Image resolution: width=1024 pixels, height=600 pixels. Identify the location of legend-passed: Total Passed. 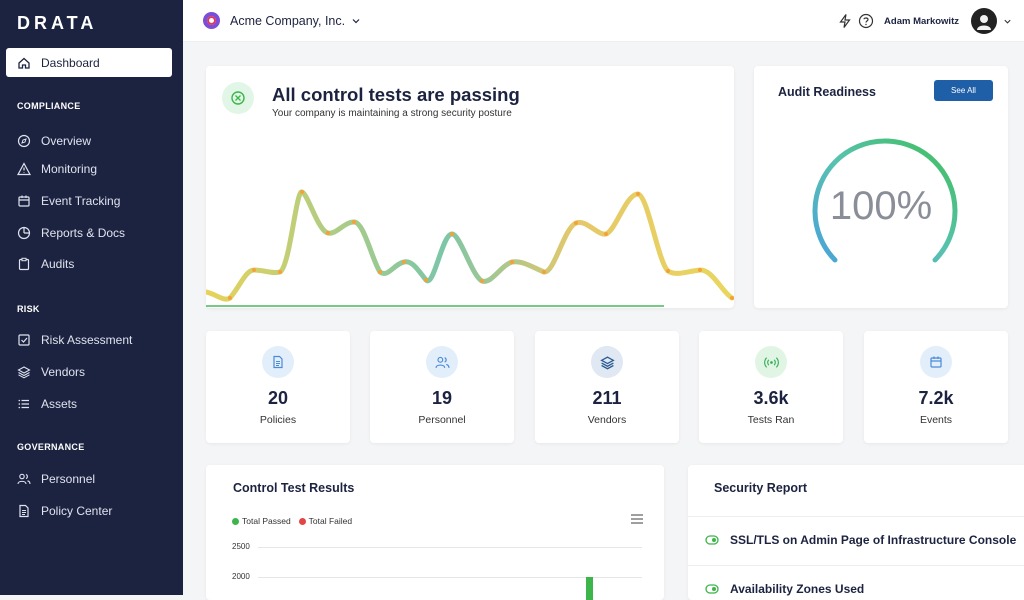
(266, 521).